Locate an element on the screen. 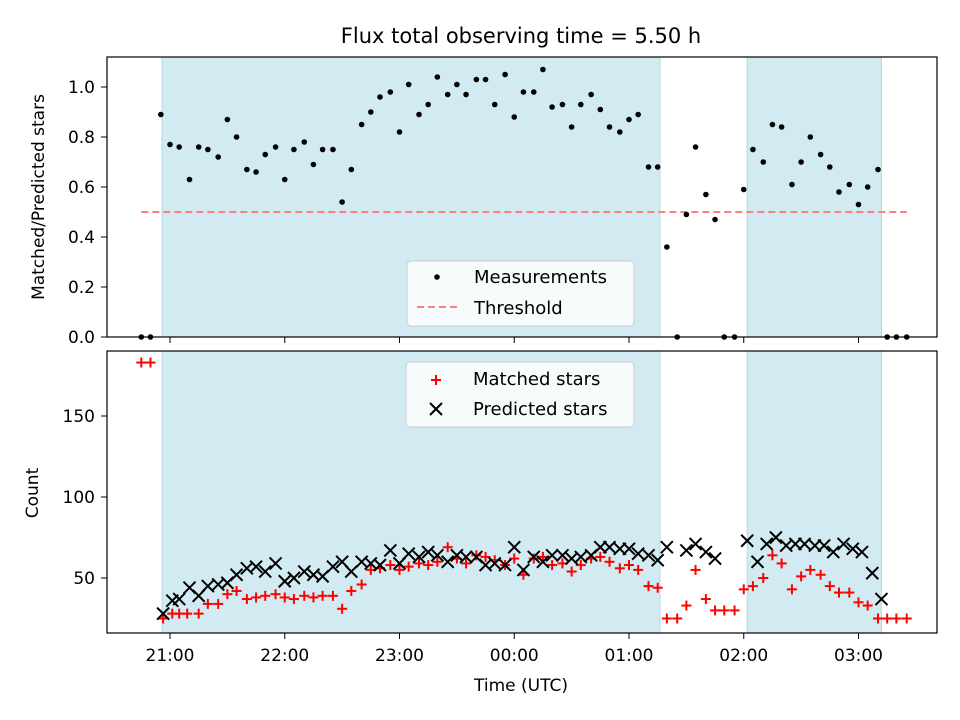 This screenshot has height=720, width=960. bottom-y-tick-label: 100 is located at coordinates (79, 498).